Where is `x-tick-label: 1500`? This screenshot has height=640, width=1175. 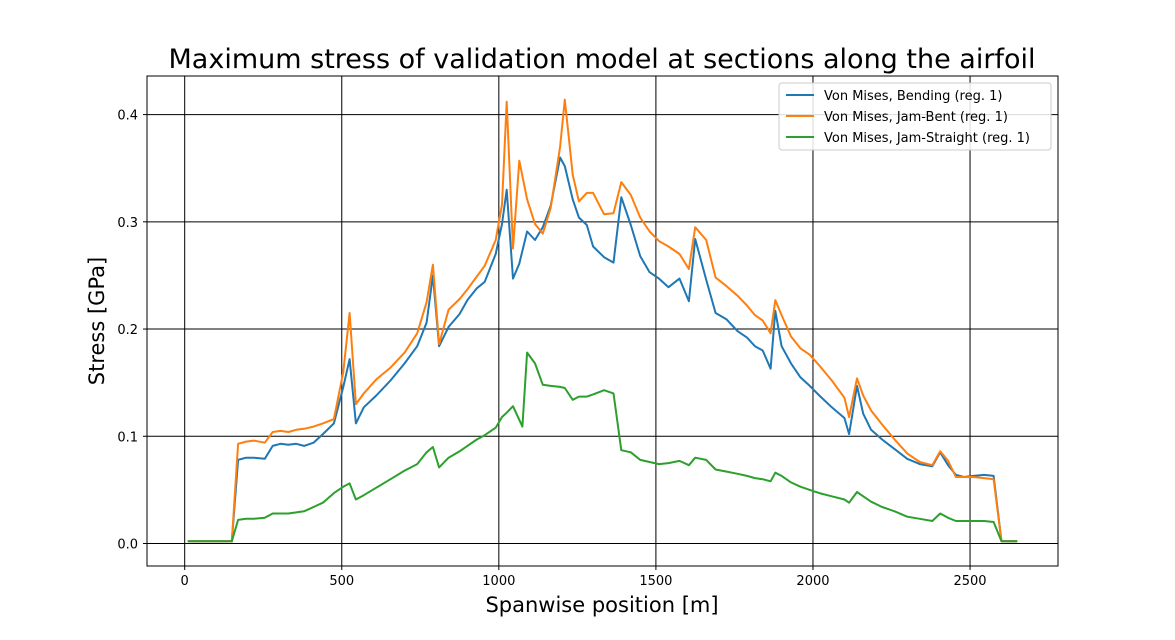 x-tick-label: 1500 is located at coordinates (655, 581).